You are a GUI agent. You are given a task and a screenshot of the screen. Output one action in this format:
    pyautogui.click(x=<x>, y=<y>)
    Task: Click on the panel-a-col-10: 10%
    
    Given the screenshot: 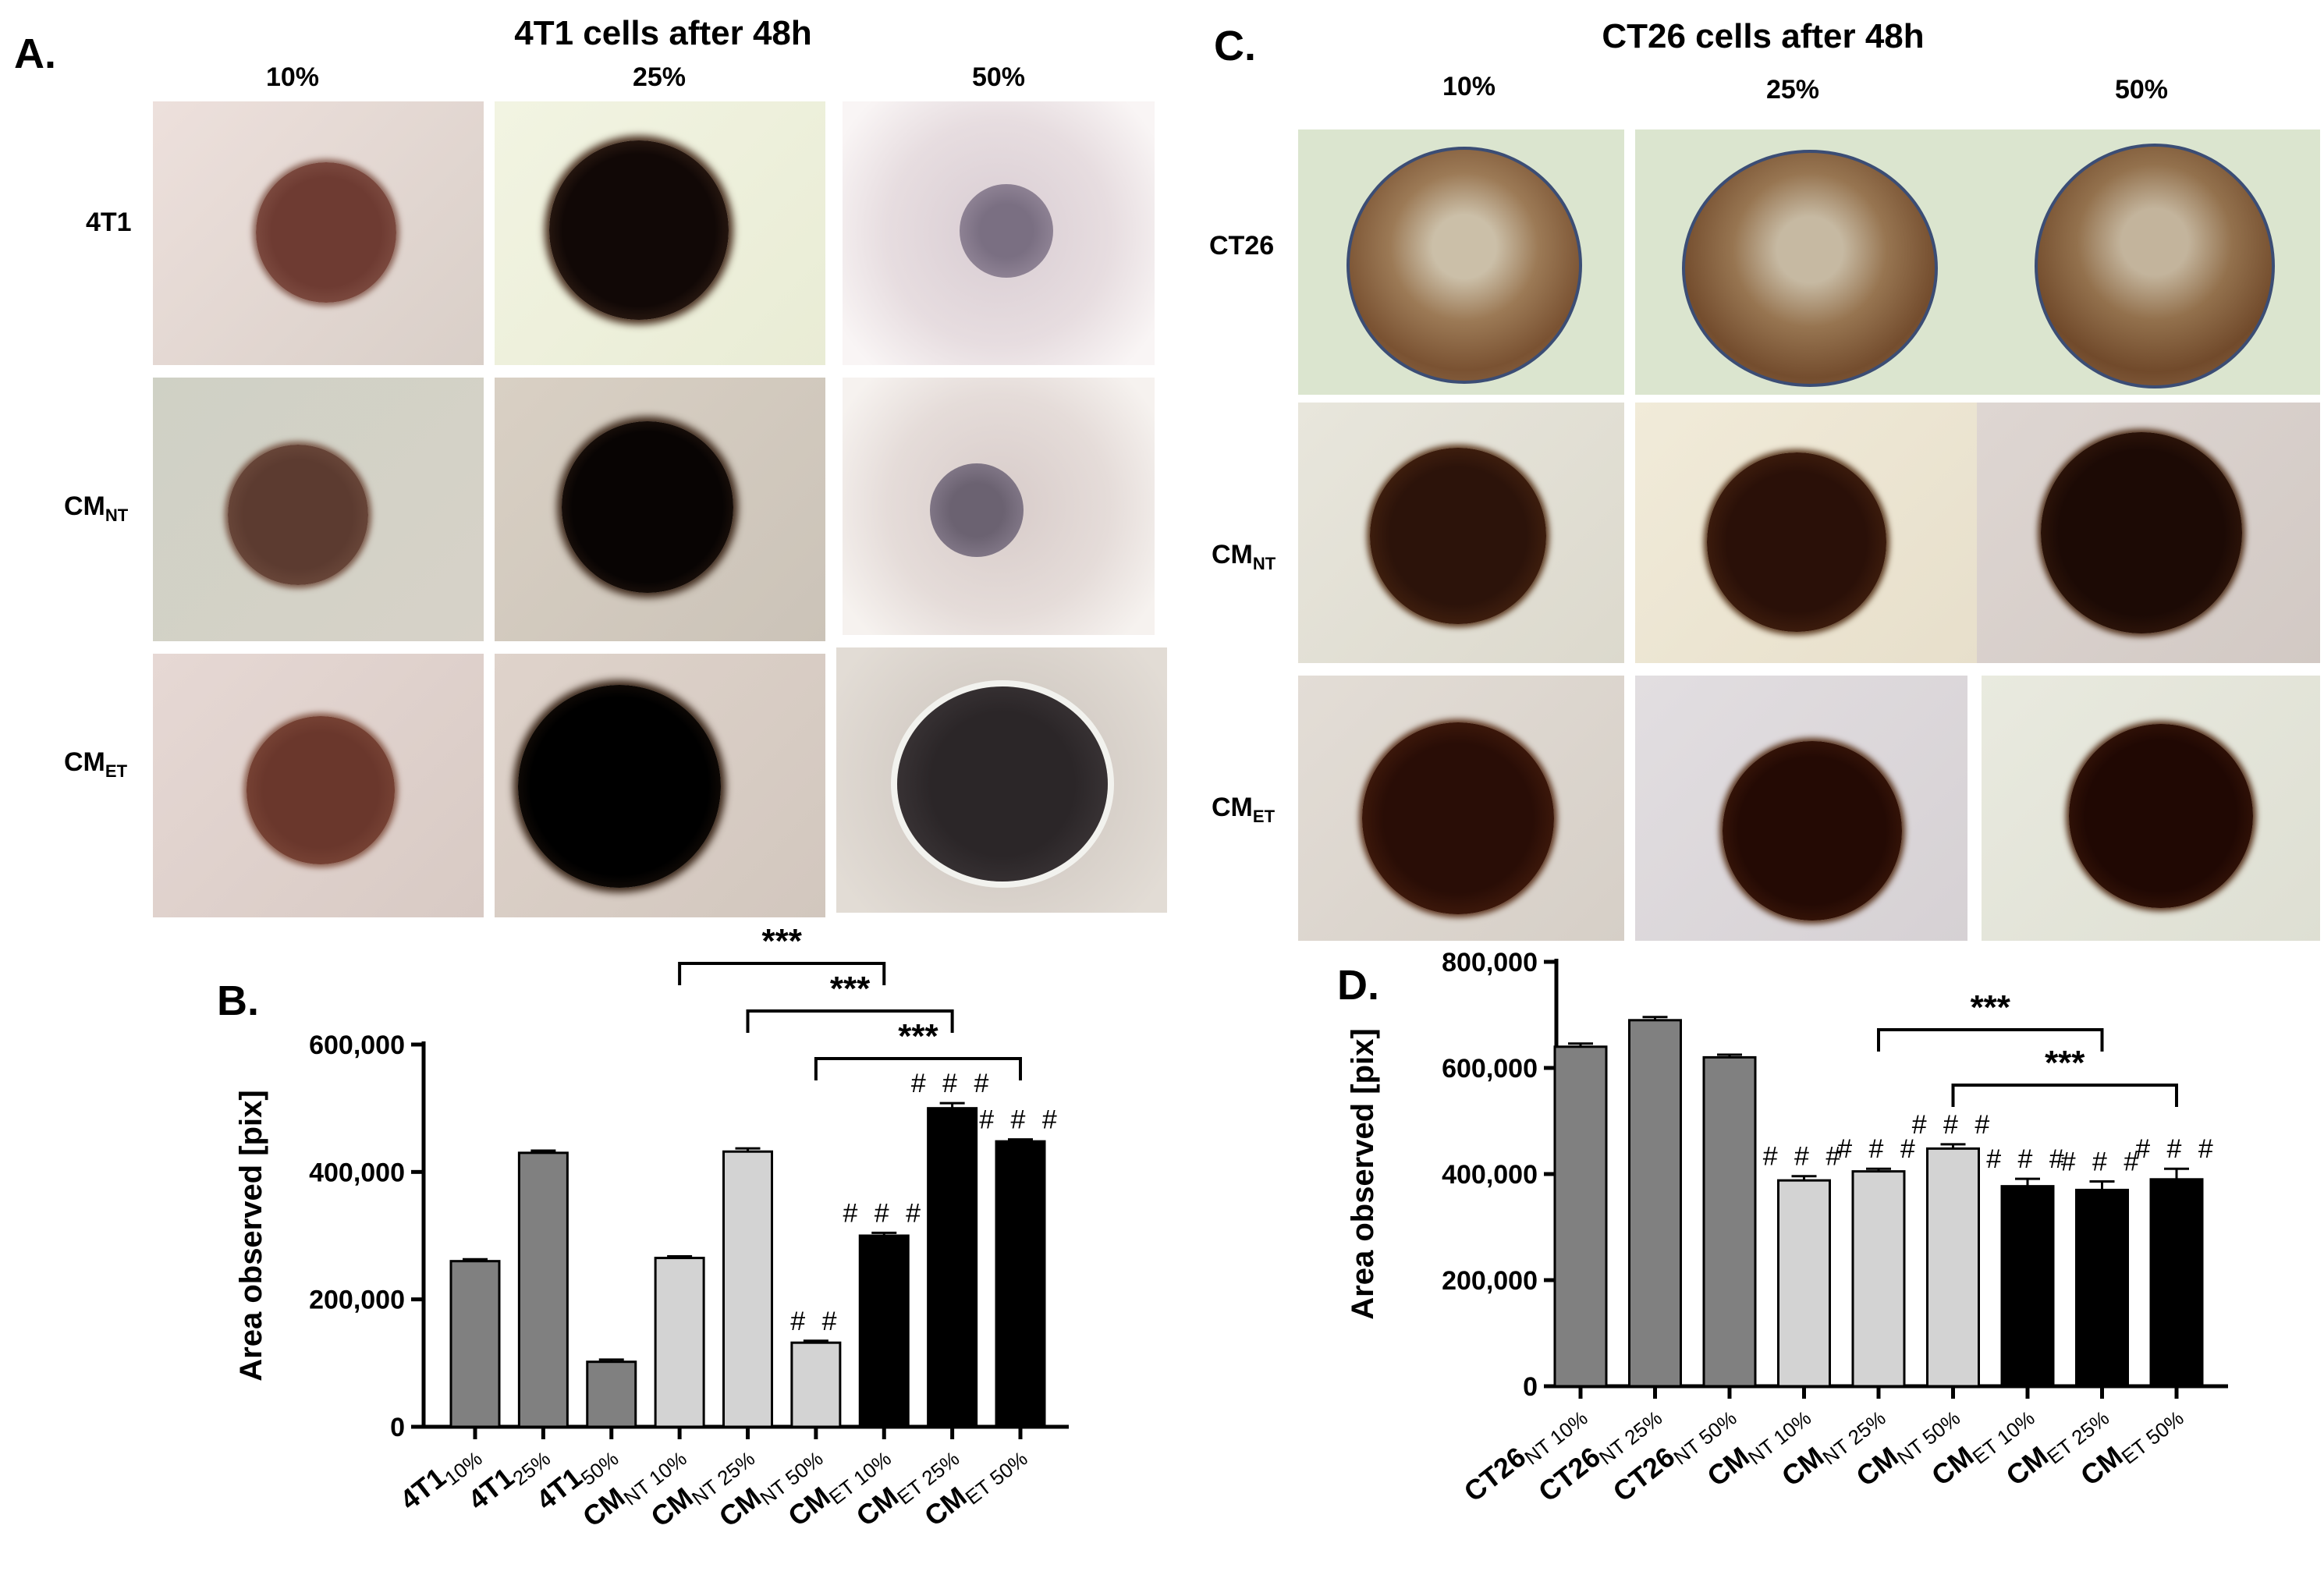 What is the action you would take?
    pyautogui.click(x=292, y=77)
    